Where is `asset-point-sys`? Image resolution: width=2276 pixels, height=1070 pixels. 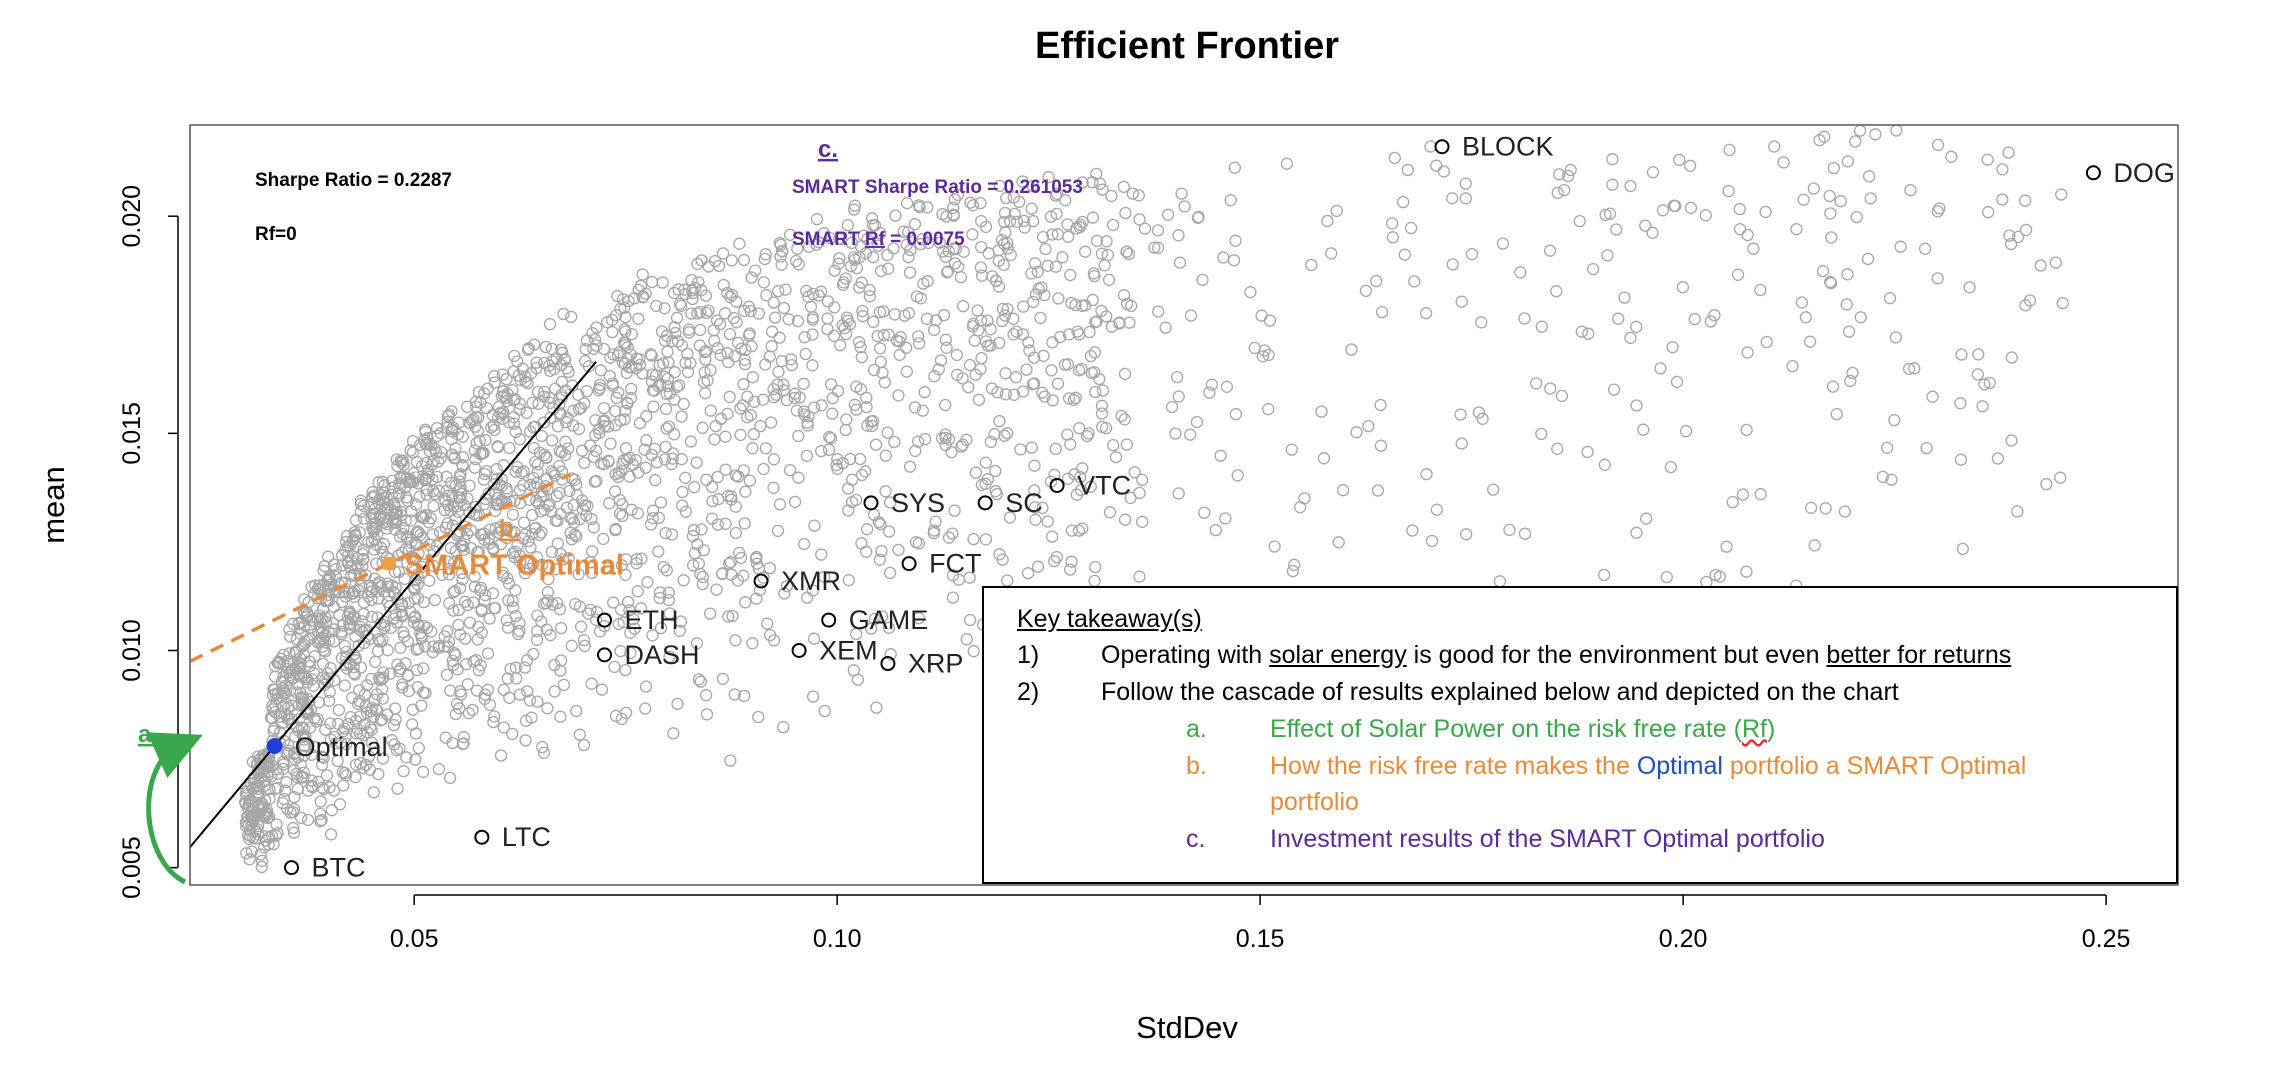
asset-point-sys is located at coordinates (871, 503).